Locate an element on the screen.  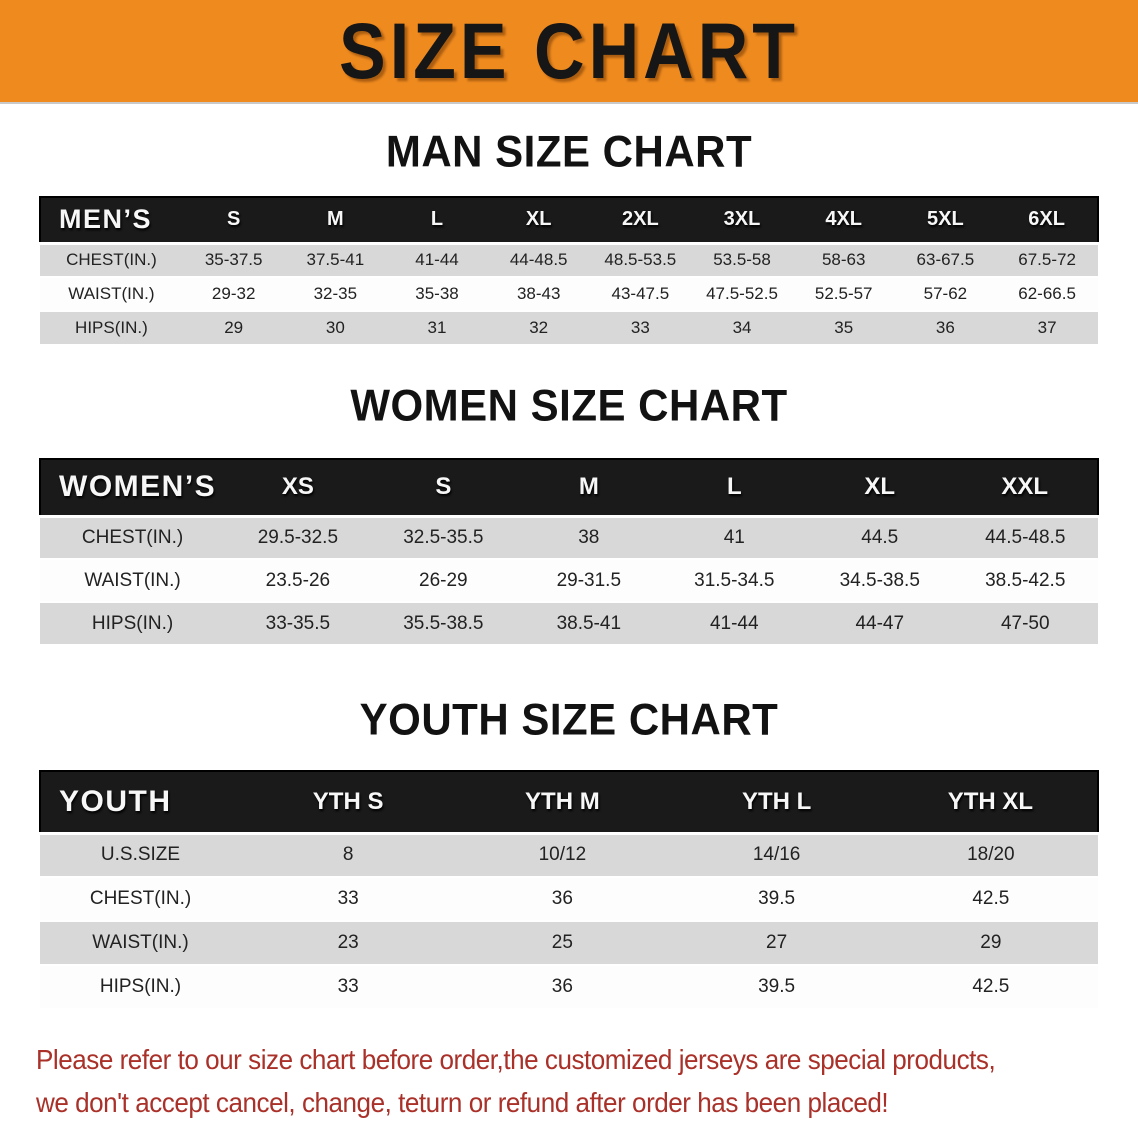
banner: SIZE CHART is located at coordinates (569, 52).